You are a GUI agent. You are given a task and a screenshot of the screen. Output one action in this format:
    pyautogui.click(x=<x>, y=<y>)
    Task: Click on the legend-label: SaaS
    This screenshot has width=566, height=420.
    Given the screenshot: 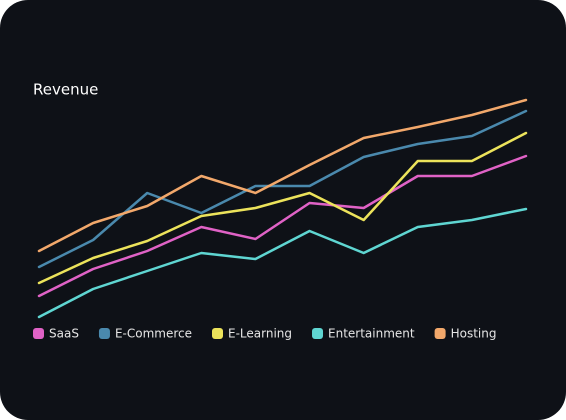 What is the action you would take?
    pyautogui.click(x=64, y=334)
    